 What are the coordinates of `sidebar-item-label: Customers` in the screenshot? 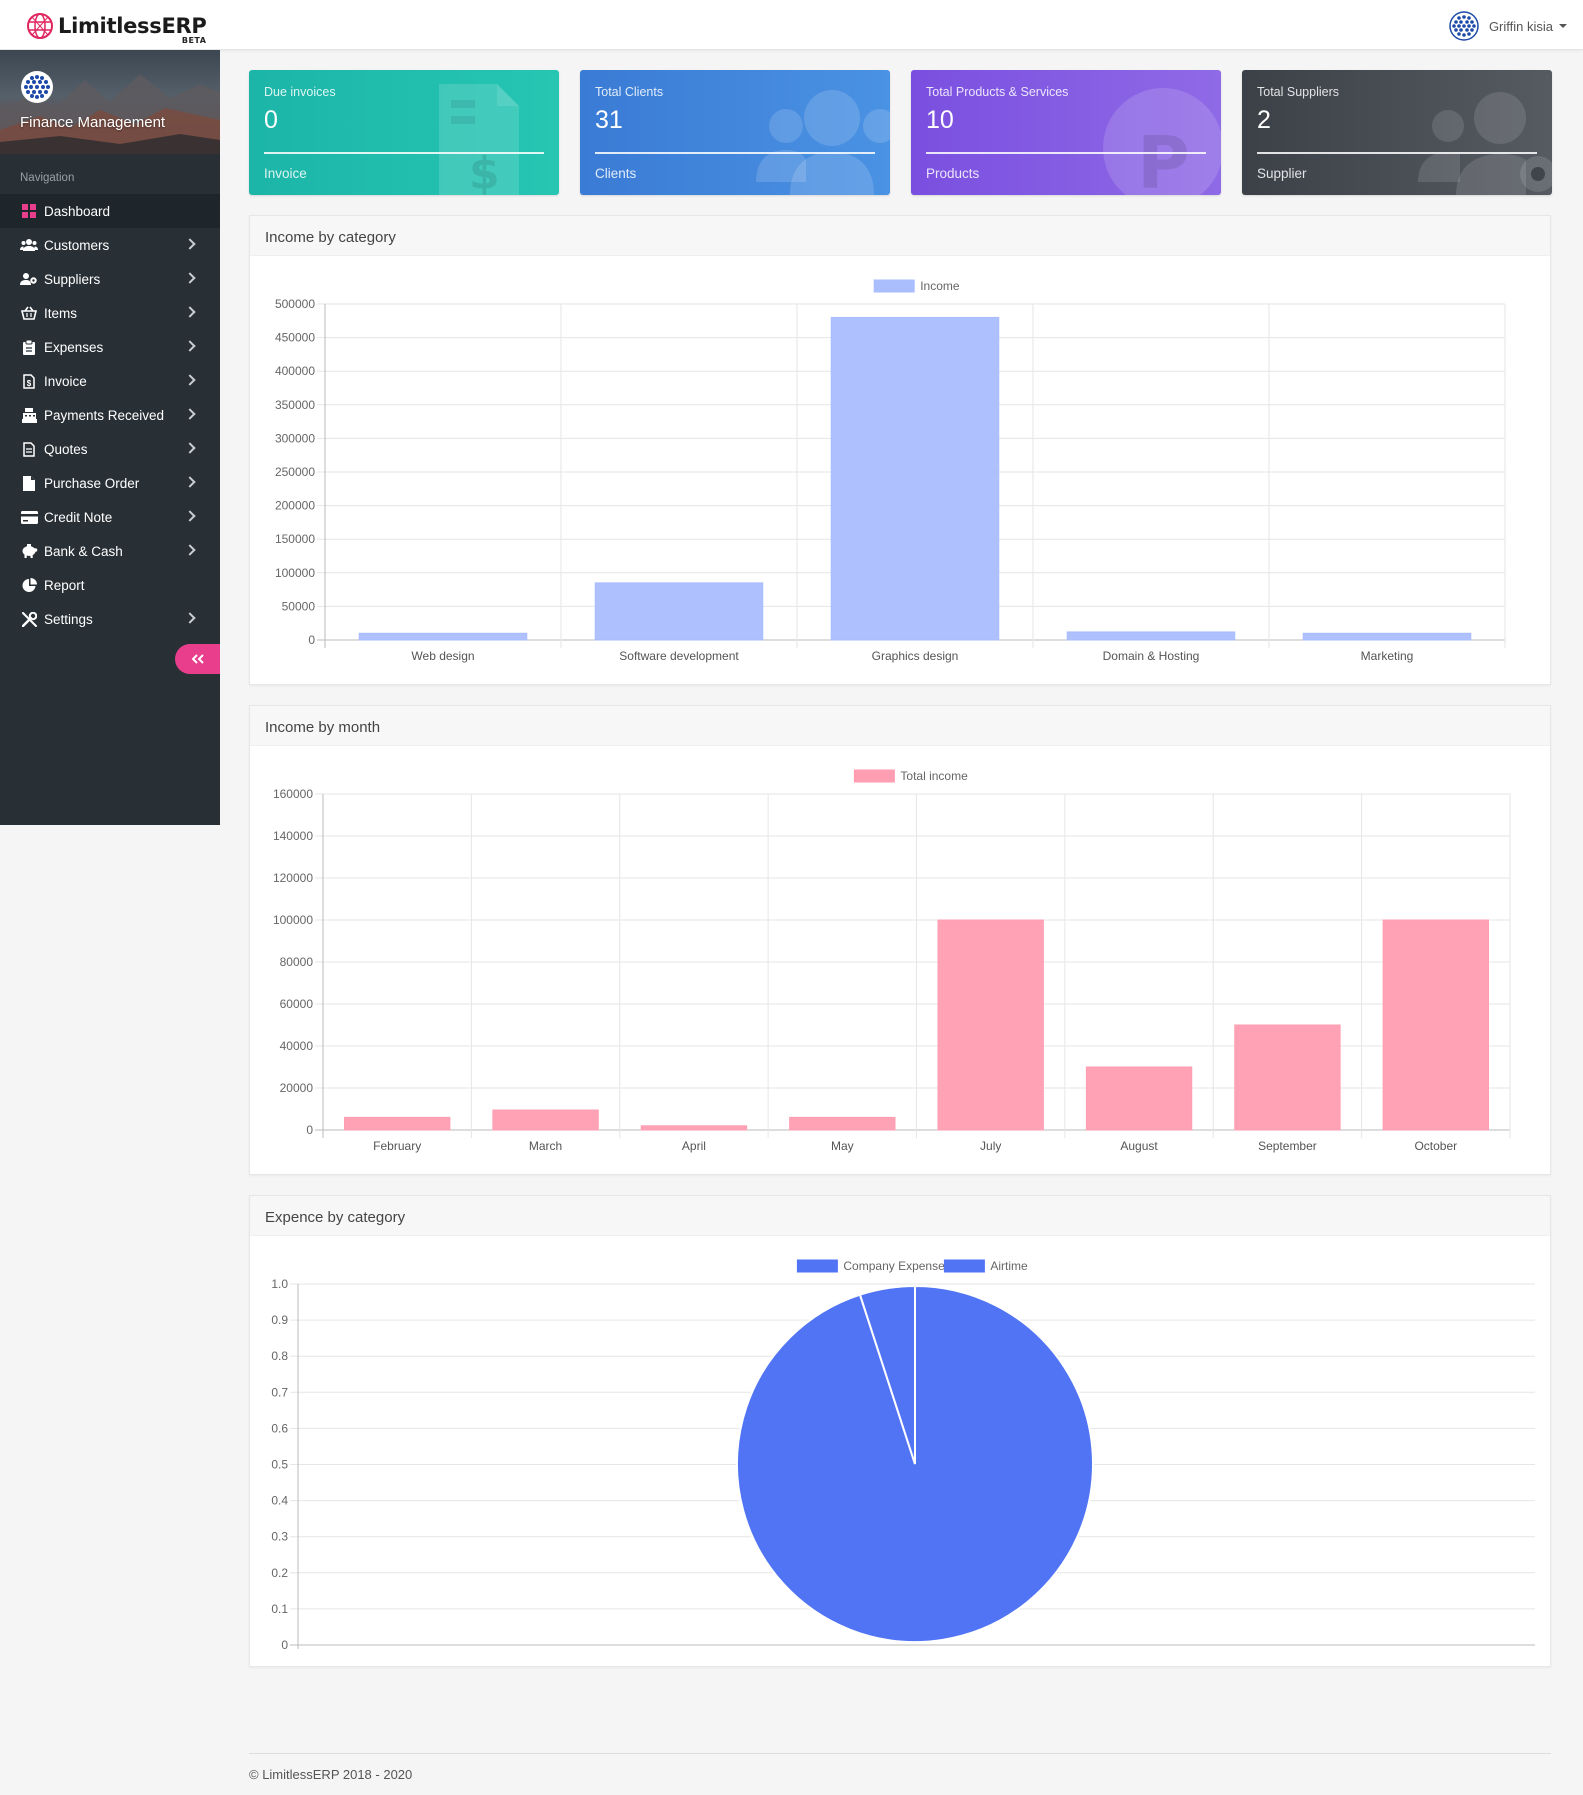 It's located at (77, 245).